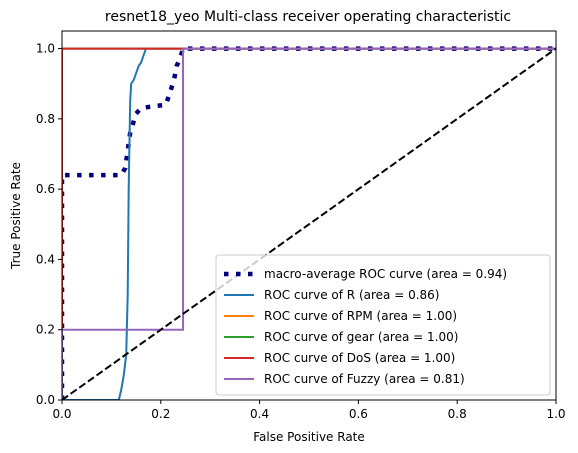  What do you see at coordinates (45, 330) in the screenshot?
I see `y-tick-label: 0.2` at bounding box center [45, 330].